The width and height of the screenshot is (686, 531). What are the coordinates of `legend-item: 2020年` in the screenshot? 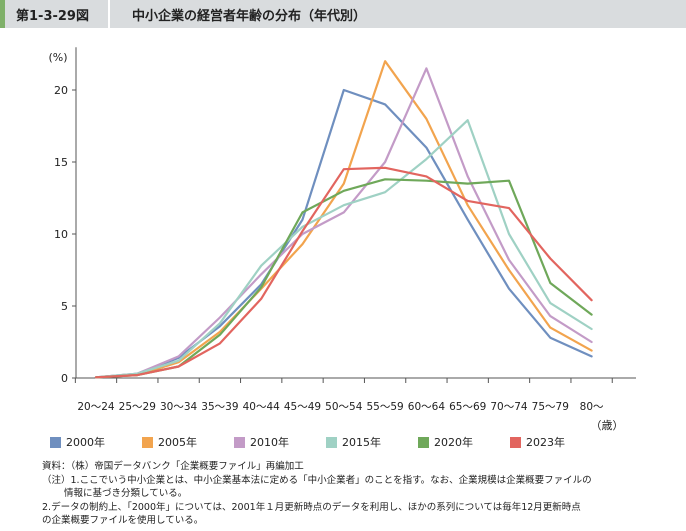 It's located at (445, 442).